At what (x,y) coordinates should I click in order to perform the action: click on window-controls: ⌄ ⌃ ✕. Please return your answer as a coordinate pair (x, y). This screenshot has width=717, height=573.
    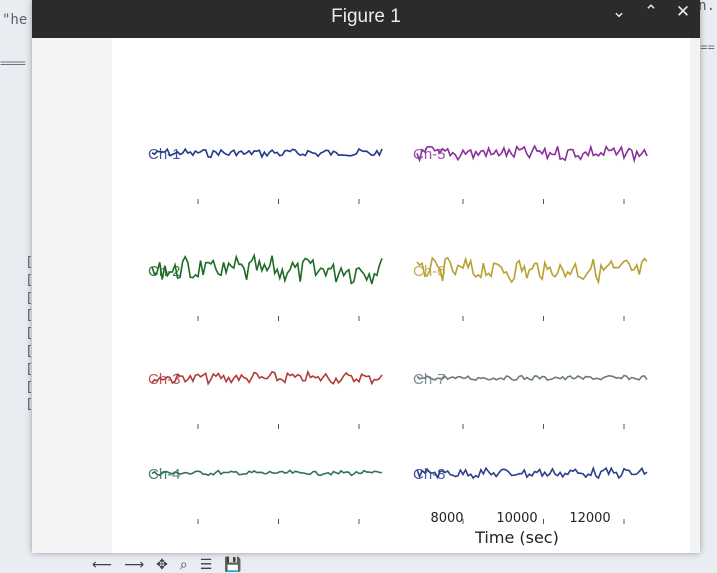
    Looking at the image, I should click on (651, 12).